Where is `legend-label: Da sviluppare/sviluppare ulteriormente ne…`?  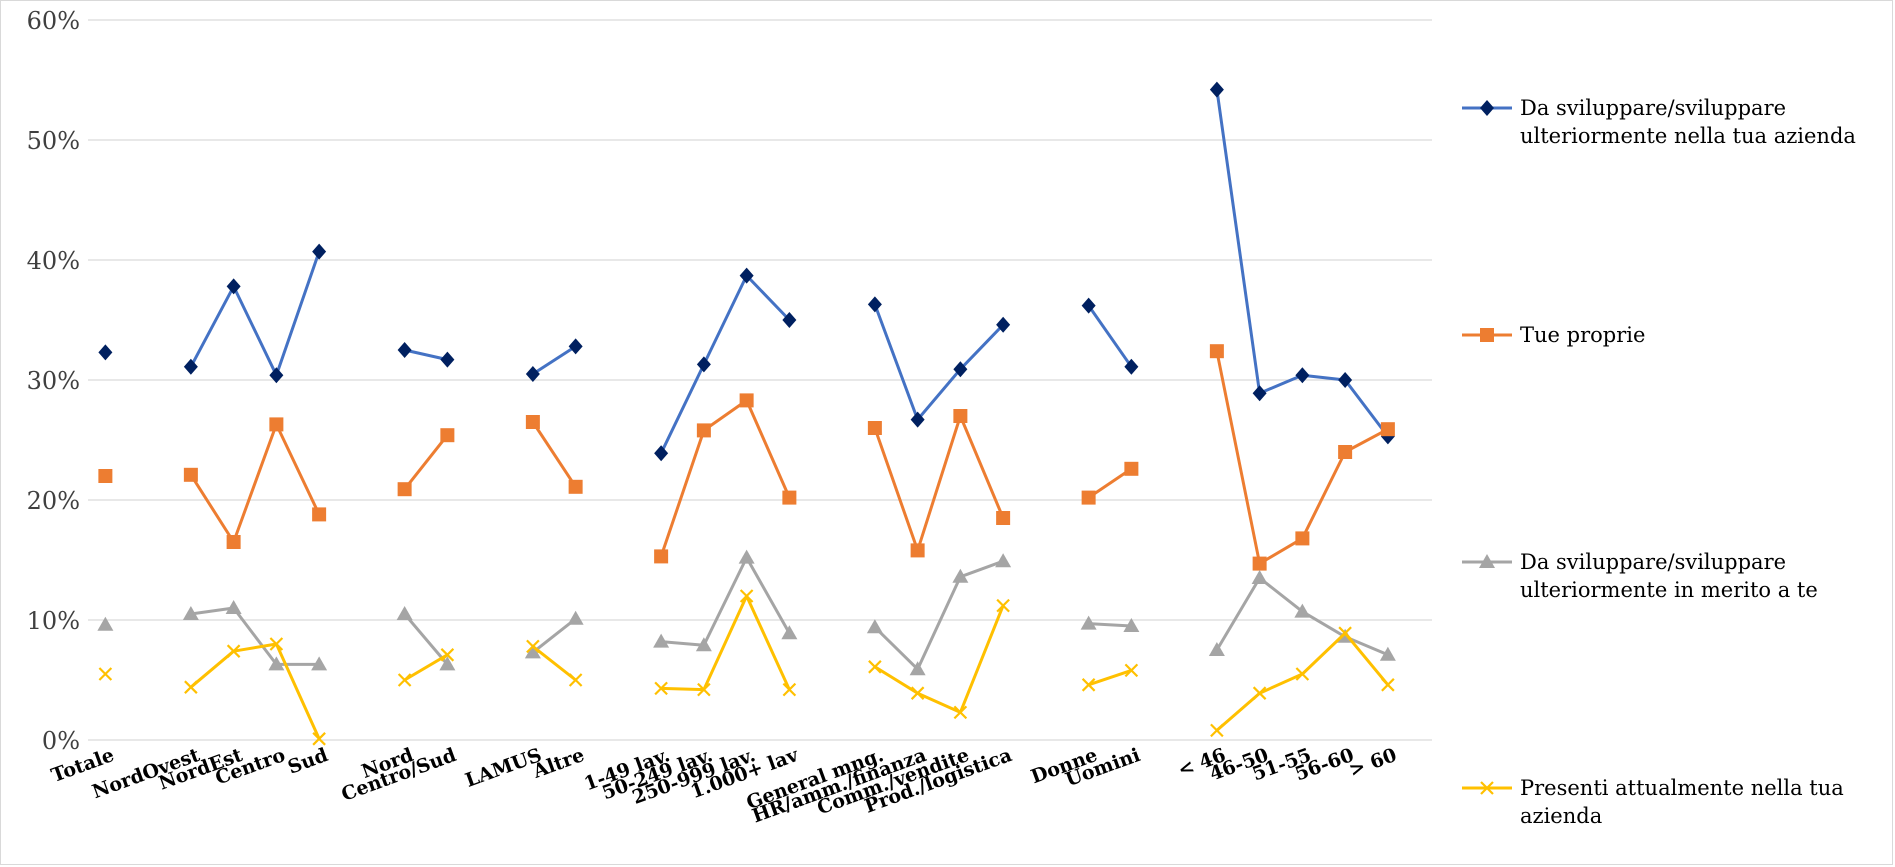
legend-label: Da sviluppare/sviluppare ulteriormente ne… is located at coordinates (1688, 122).